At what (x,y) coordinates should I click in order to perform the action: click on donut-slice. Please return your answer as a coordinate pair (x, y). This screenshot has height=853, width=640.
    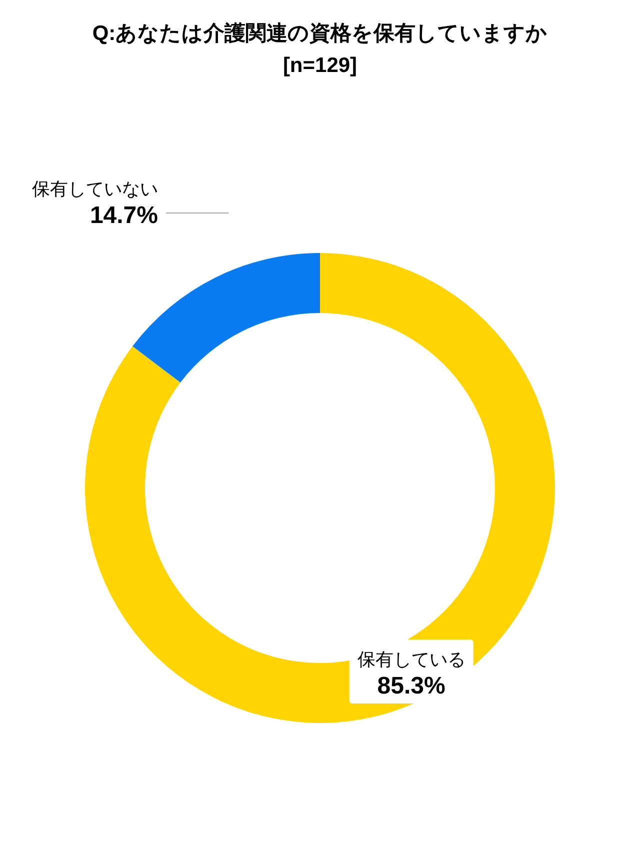
    Looking at the image, I should click on (226, 317).